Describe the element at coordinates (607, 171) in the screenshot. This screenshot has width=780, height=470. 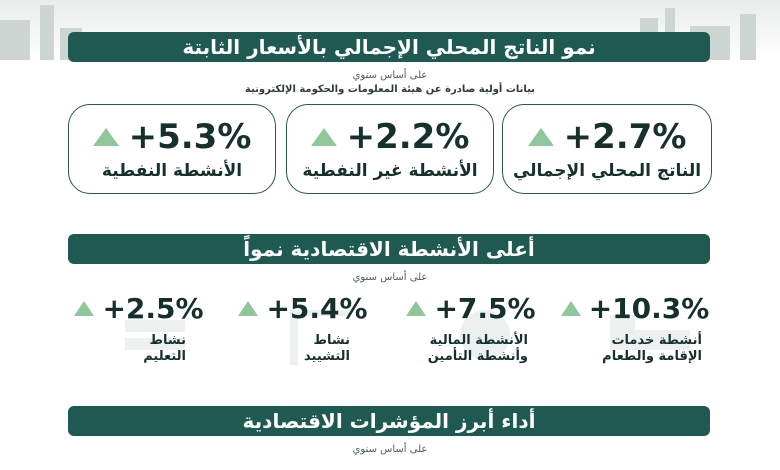
I see `card-label: الناتج المحلي الإجمالي` at that location.